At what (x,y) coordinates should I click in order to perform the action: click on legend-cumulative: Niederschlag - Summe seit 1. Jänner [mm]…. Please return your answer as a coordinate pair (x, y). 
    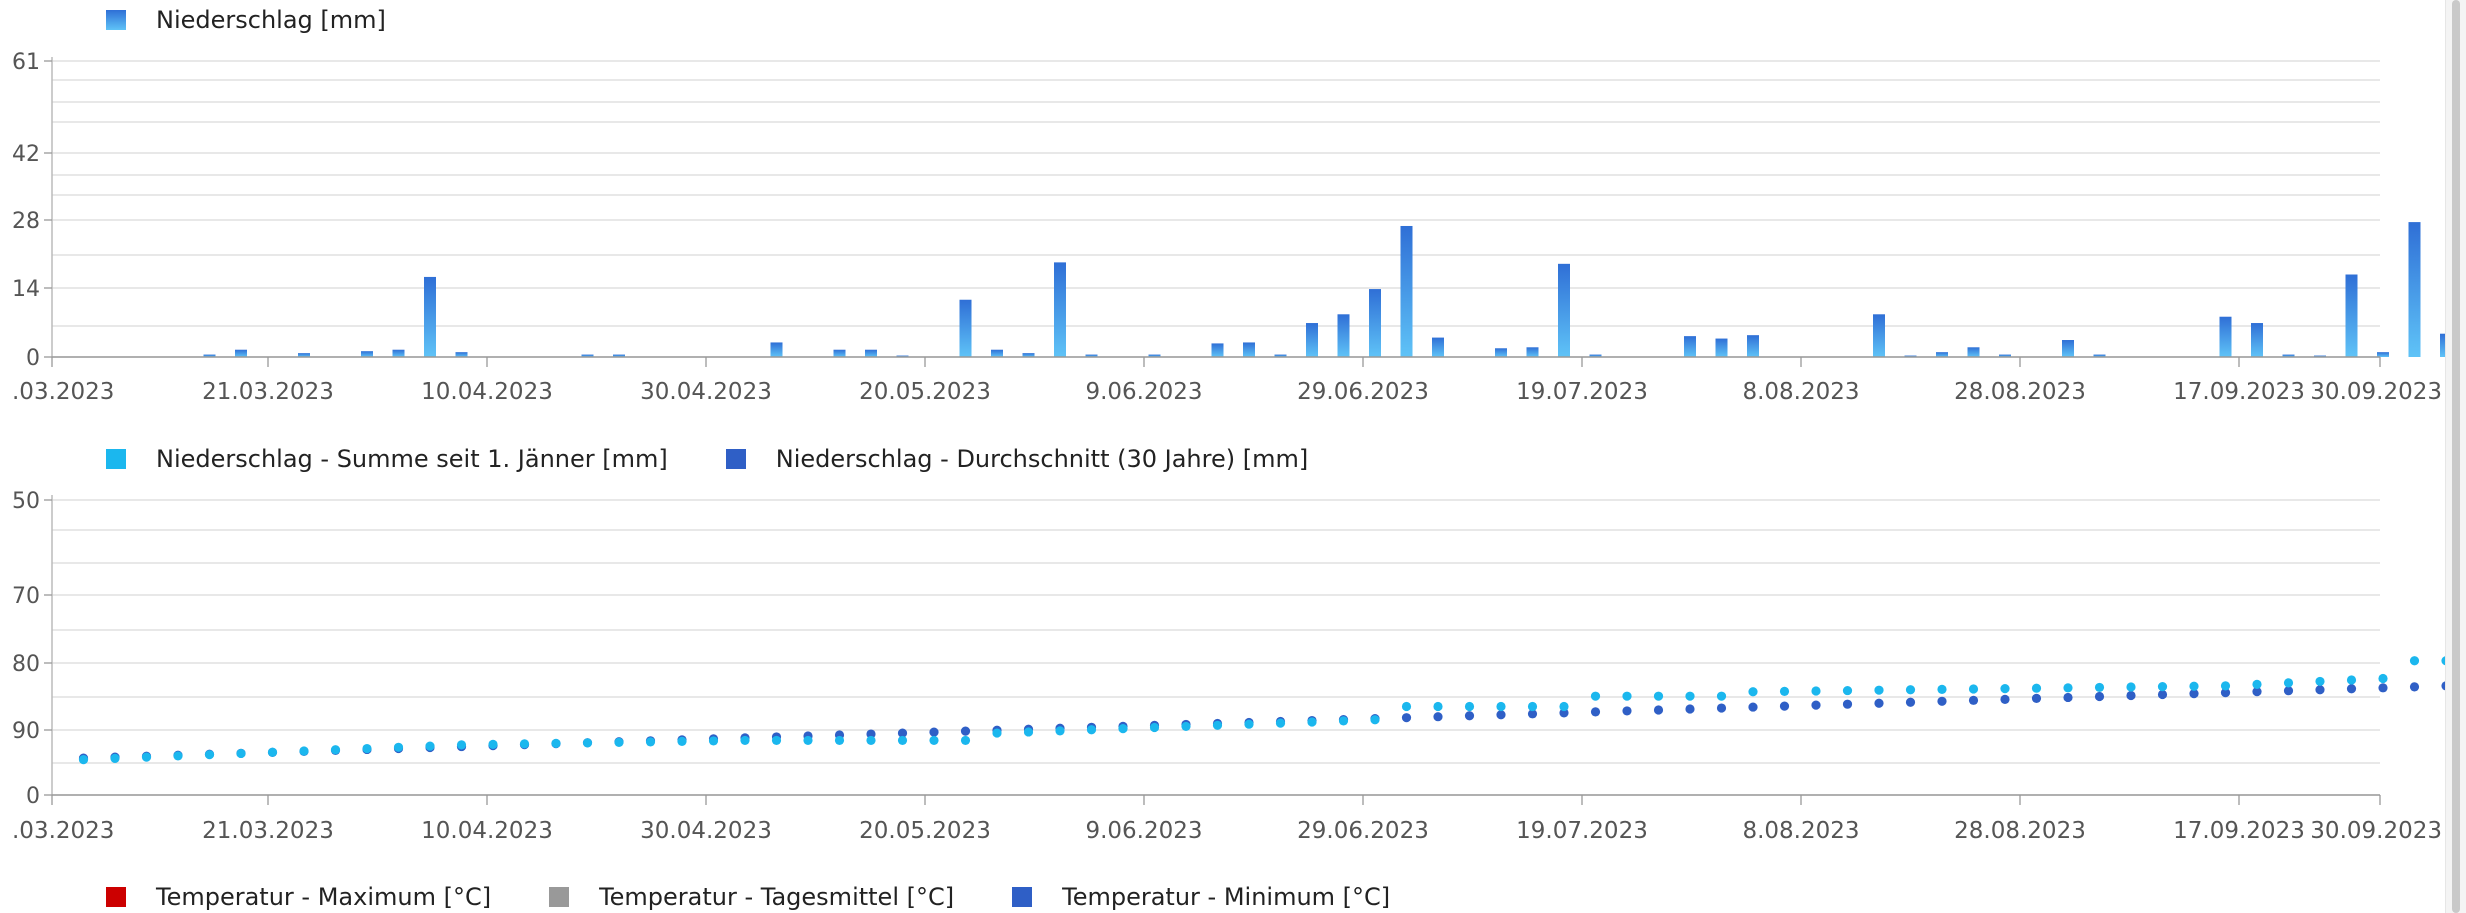
    Looking at the image, I should click on (736, 459).